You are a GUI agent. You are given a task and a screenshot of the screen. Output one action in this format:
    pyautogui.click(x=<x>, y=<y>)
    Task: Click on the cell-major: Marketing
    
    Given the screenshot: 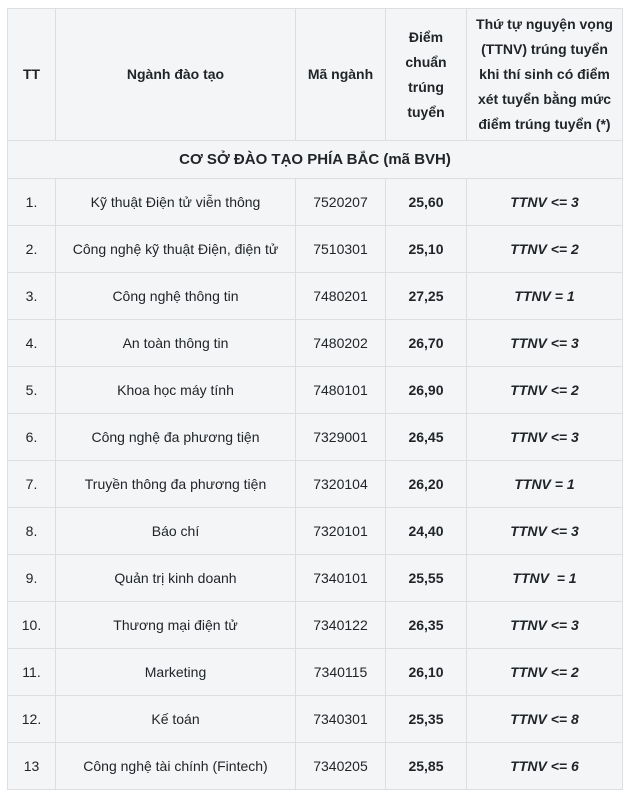 What is the action you would take?
    pyautogui.click(x=175, y=672)
    